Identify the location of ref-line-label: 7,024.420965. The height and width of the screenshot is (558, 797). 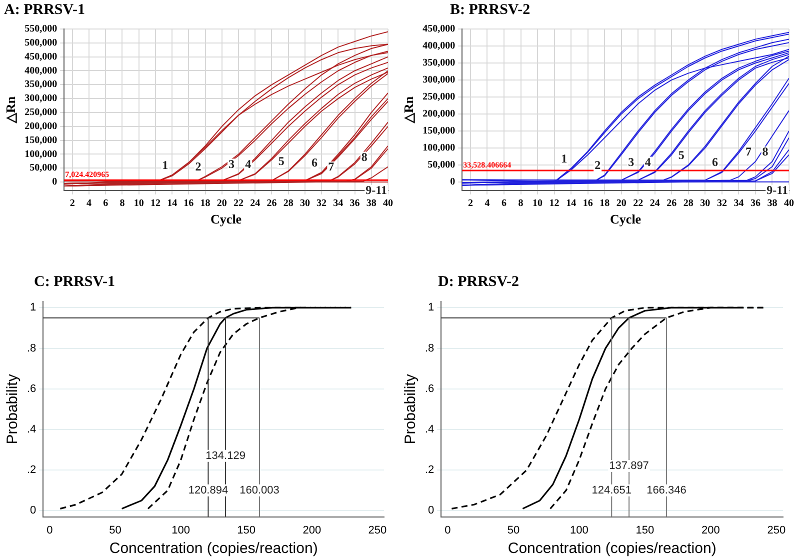
(87, 175).